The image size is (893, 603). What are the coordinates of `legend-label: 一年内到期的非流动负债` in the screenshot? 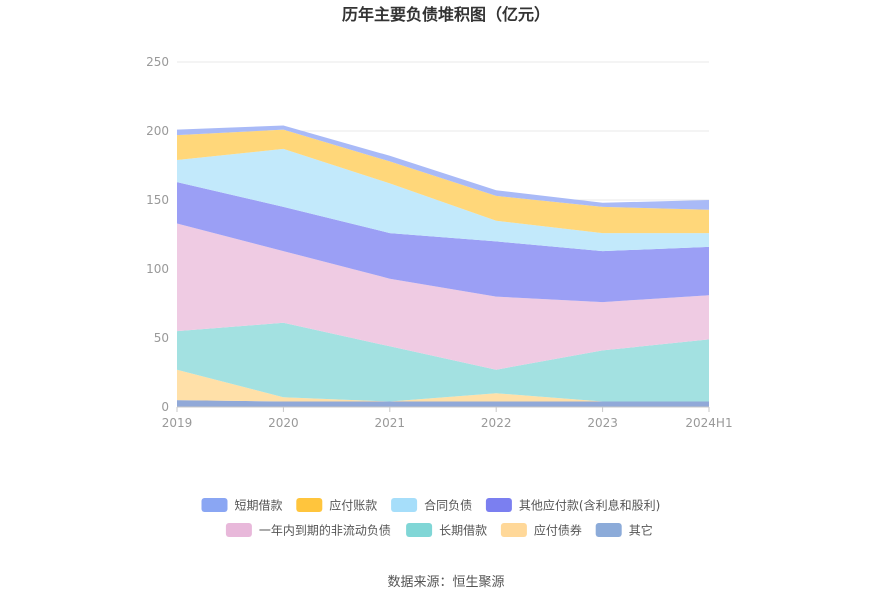 It's located at (325, 530).